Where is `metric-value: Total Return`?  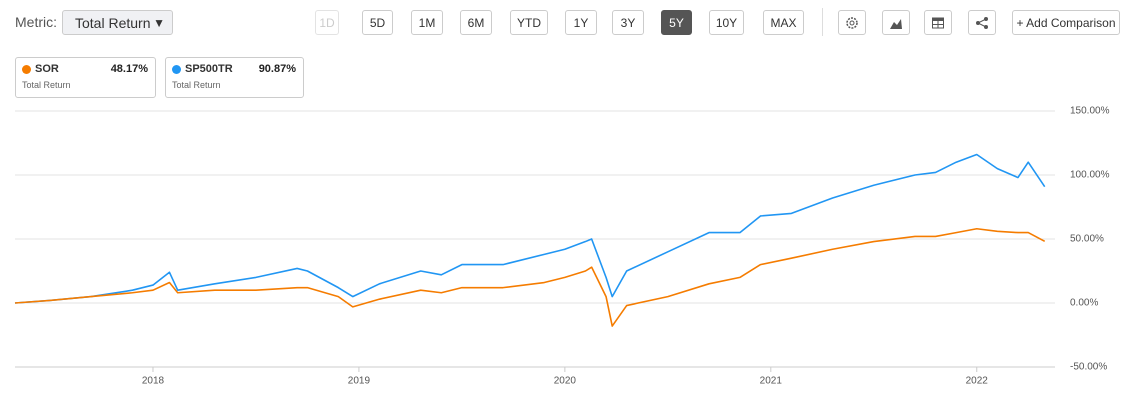 metric-value: Total Return is located at coordinates (113, 22).